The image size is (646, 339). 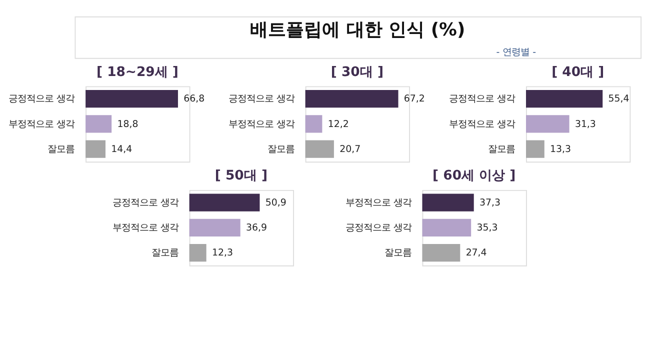 I want to click on data-label: 14,4, so click(x=121, y=149).